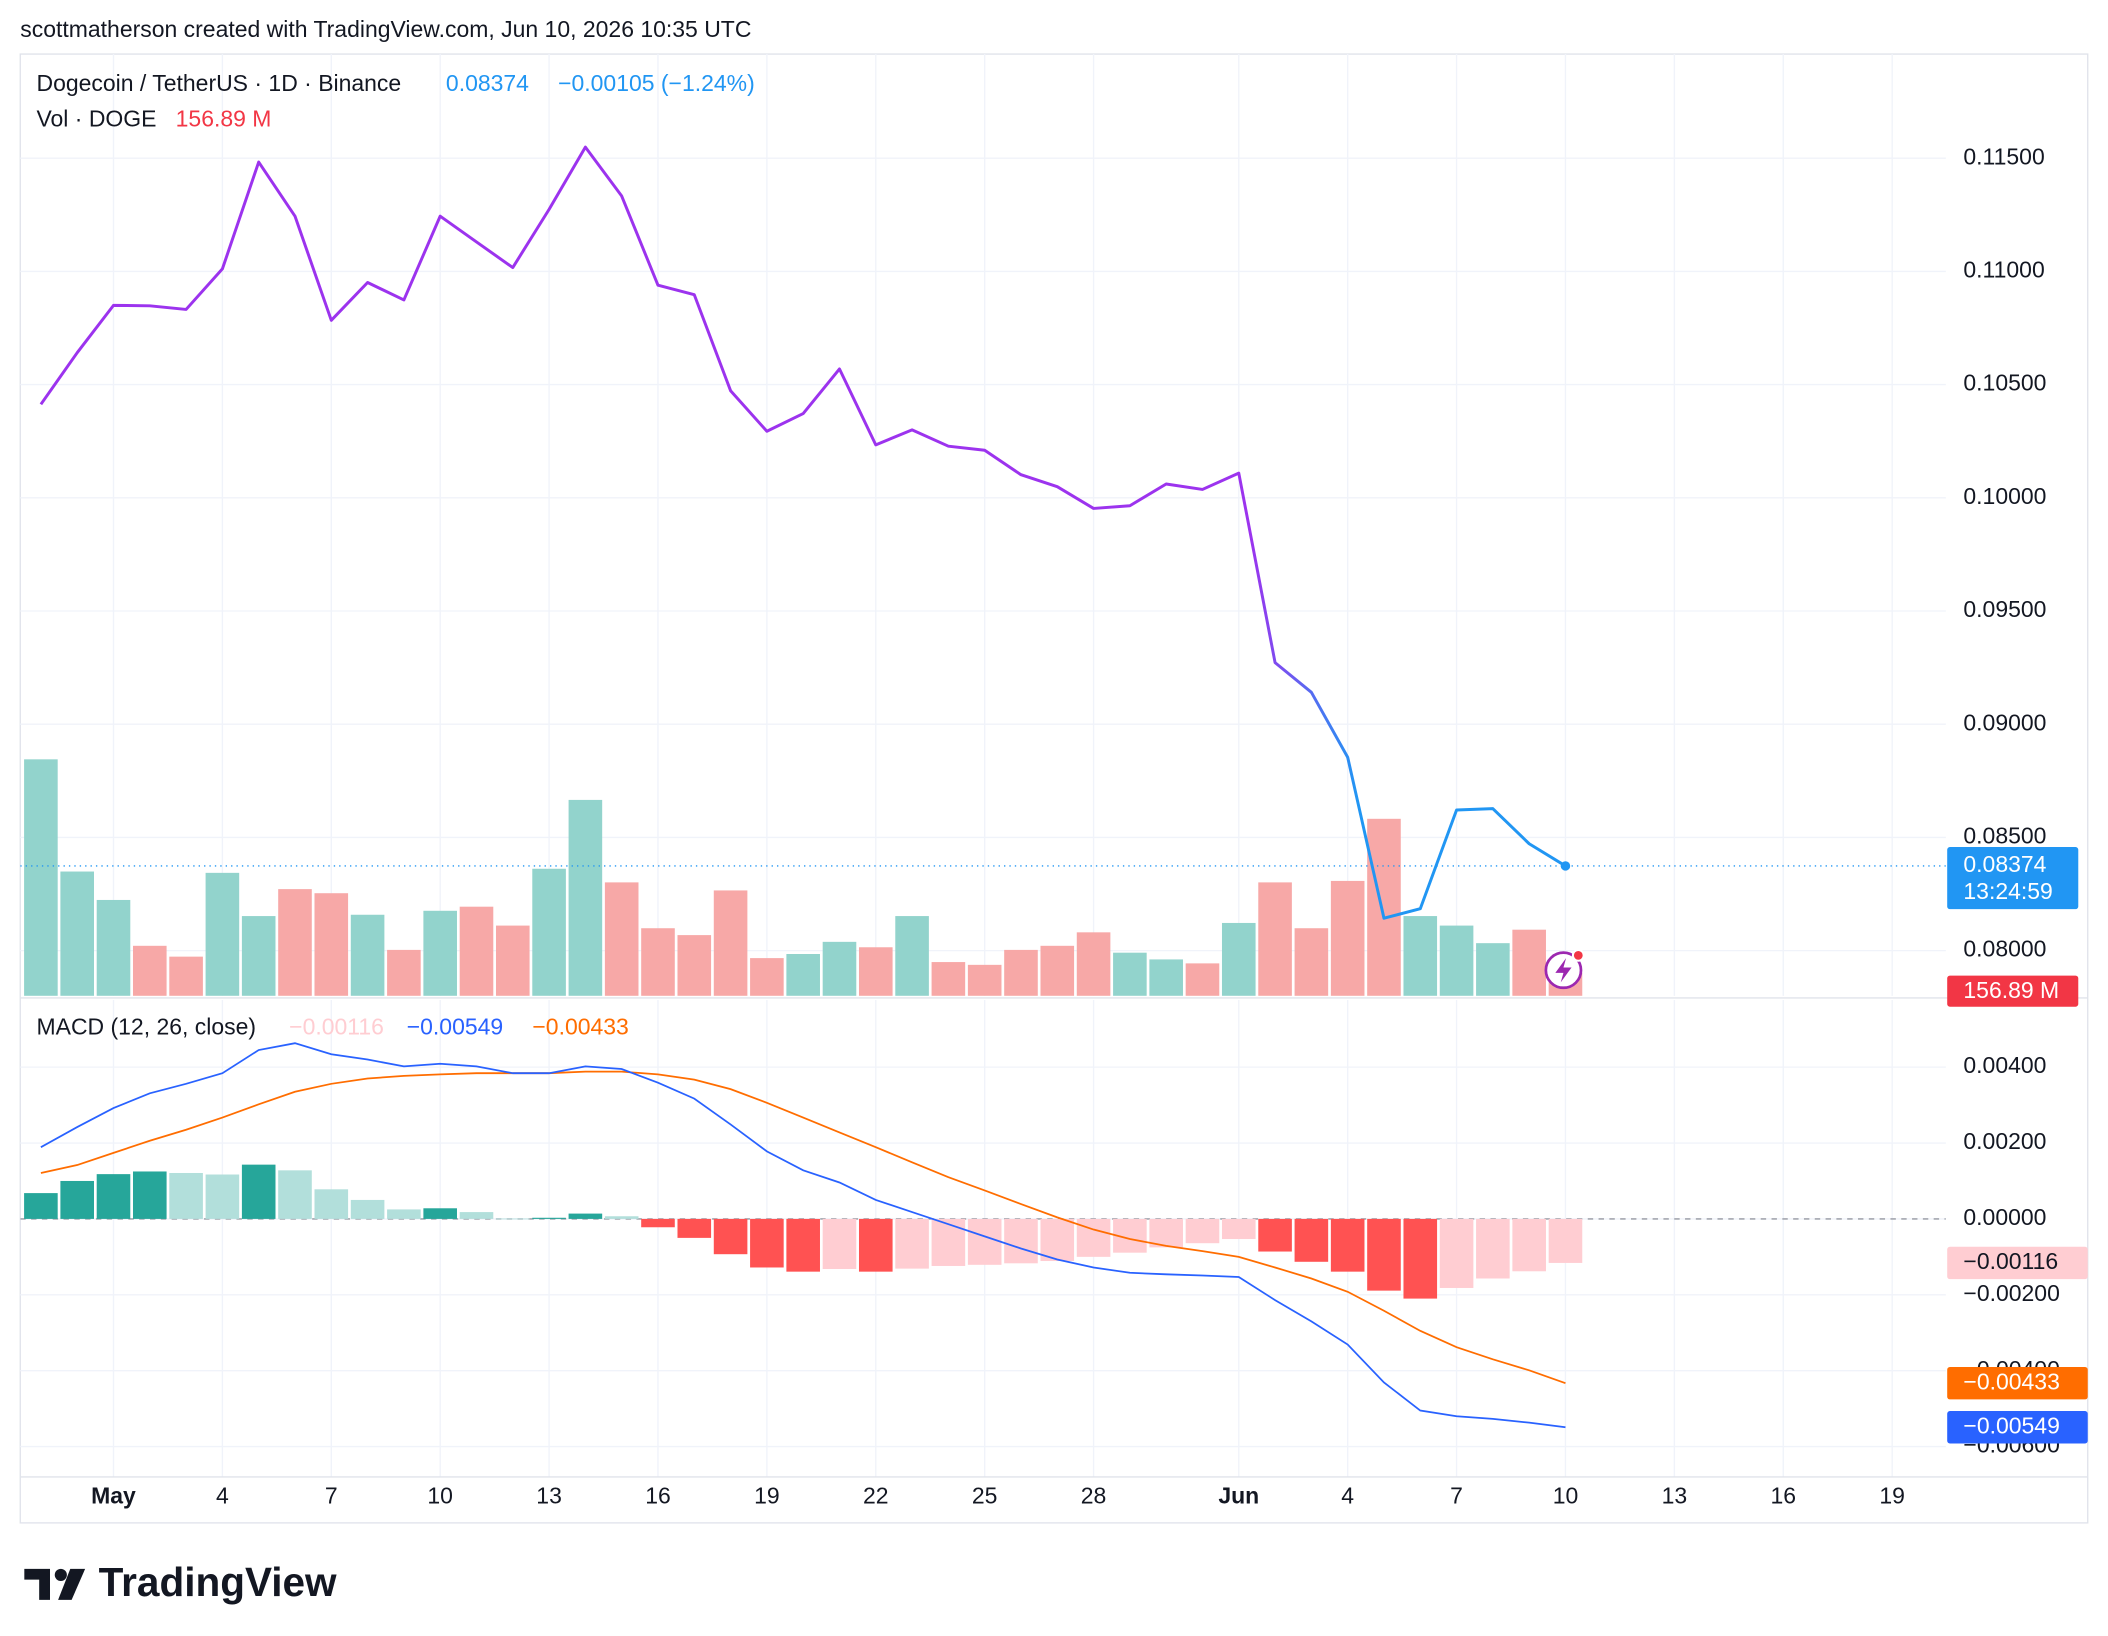  Describe the element at coordinates (2003, 269) in the screenshot. I see `y-tick-label: 0.11000` at that location.